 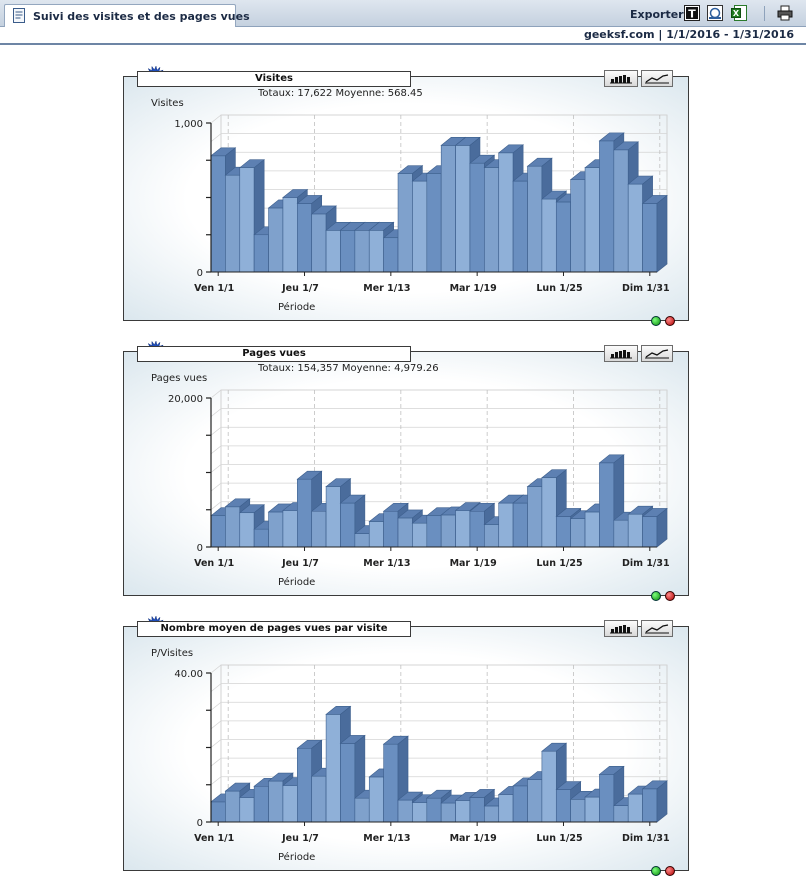 What do you see at coordinates (348, 368) in the screenshot?
I see `chart-totals: Totaux: 154,357 Moyenne: 4,979.26` at bounding box center [348, 368].